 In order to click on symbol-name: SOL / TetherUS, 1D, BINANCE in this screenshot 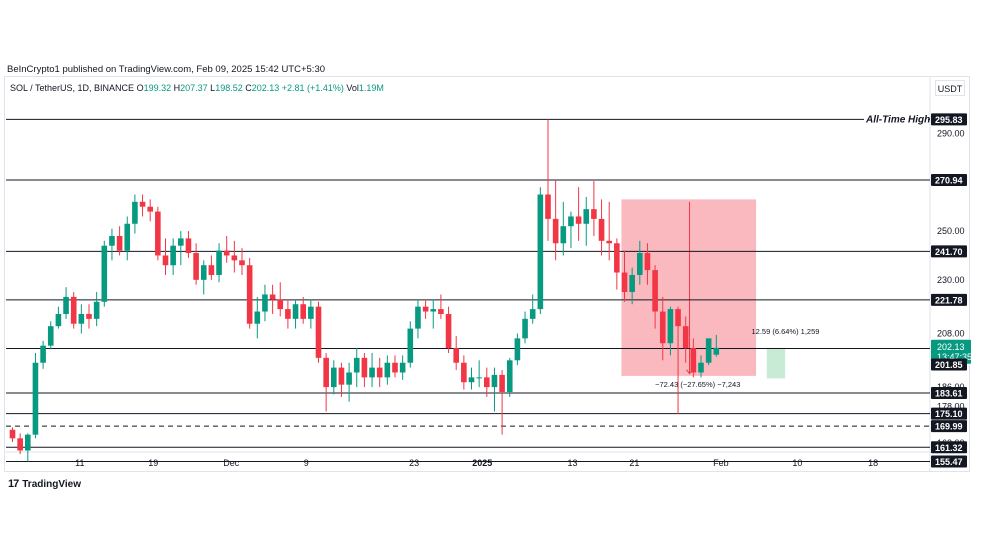, I will do `click(72, 88)`.